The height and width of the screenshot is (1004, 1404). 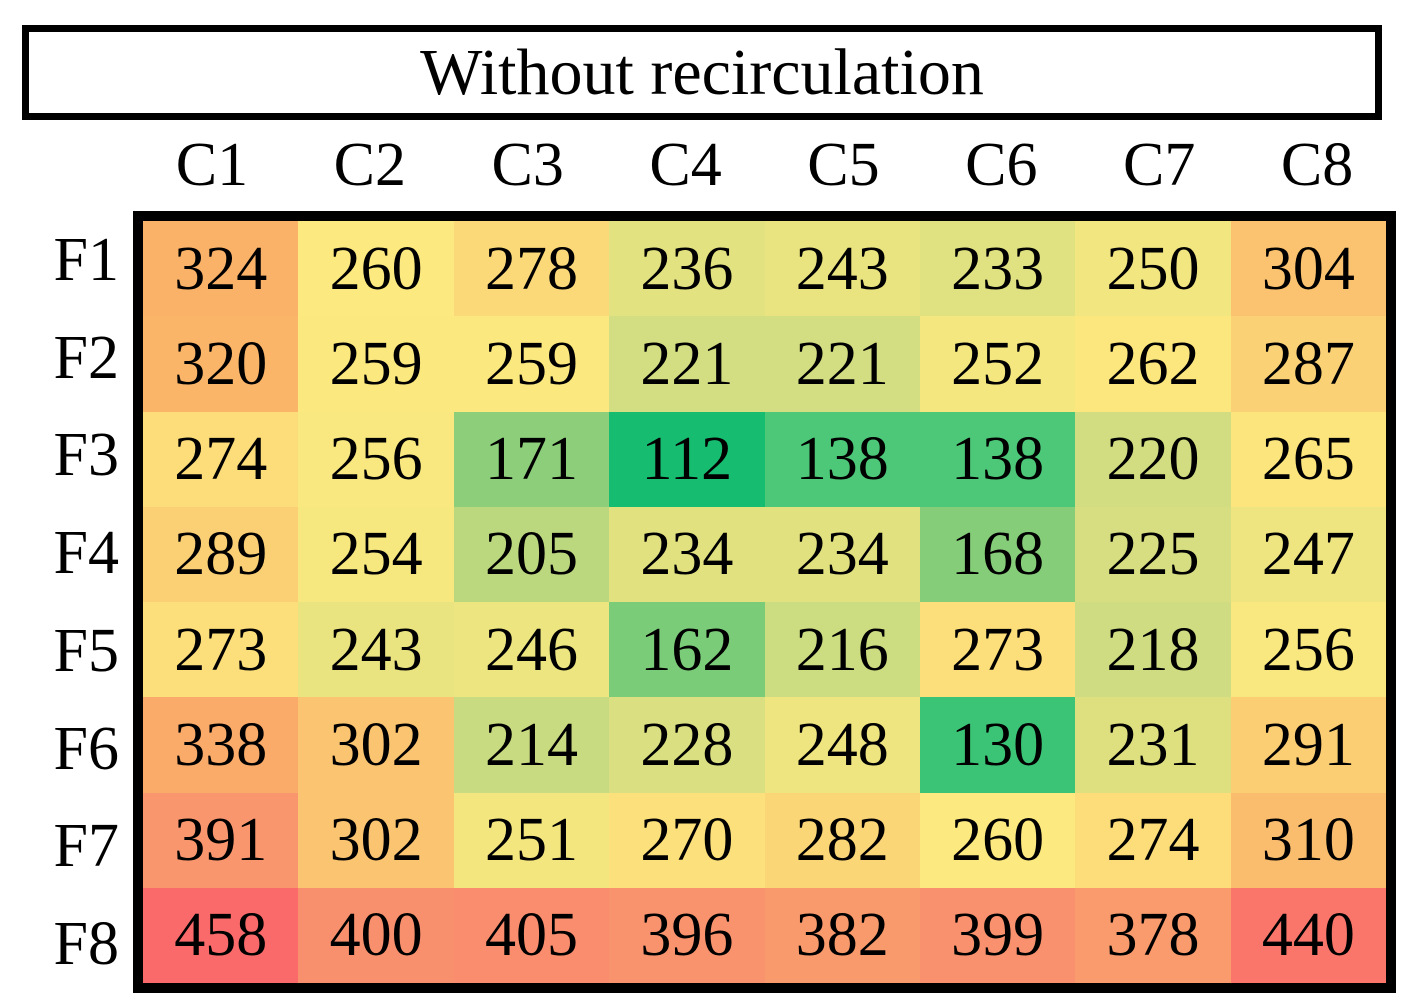 What do you see at coordinates (86, 553) in the screenshot?
I see `row-label: F4` at bounding box center [86, 553].